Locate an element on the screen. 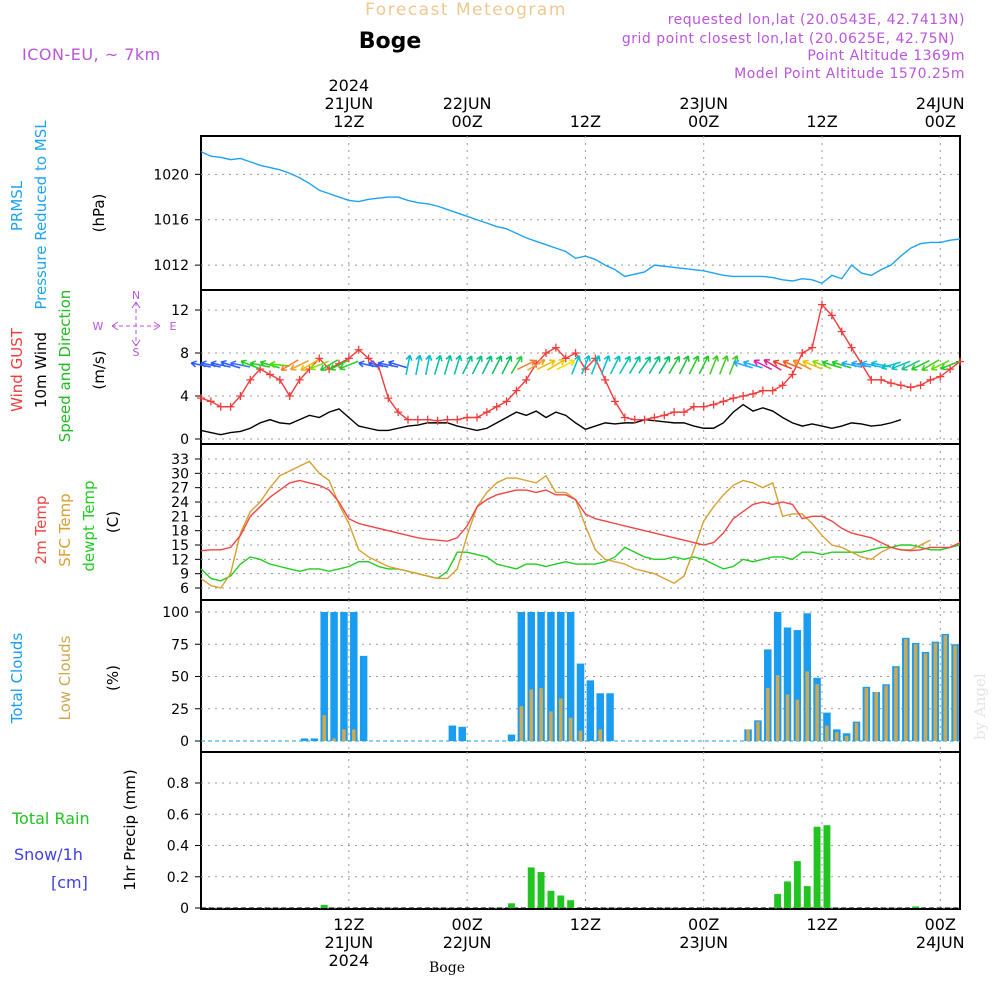 This screenshot has height=1000, width=1000. tick-label: 0.8 is located at coordinates (178, 784).